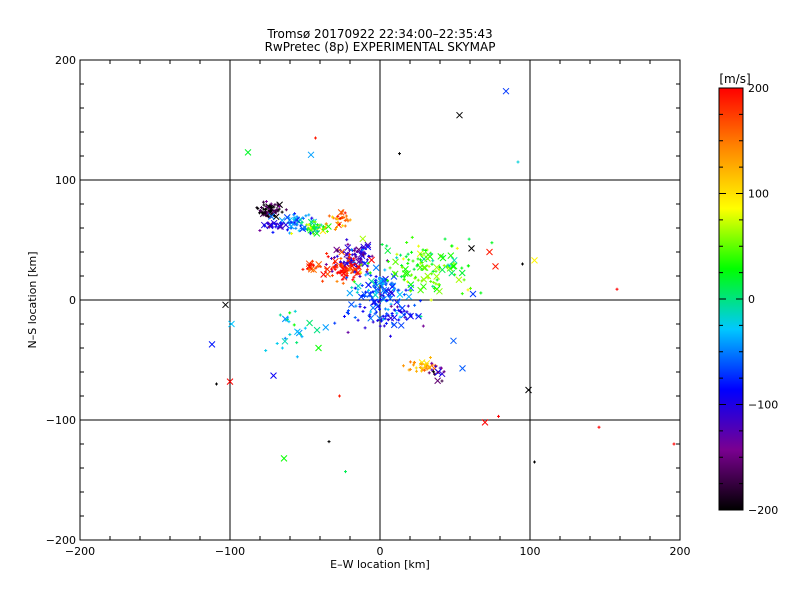 The width and height of the screenshot is (800, 600). I want to click on y-axis-label: N–S location [km], so click(32, 299).